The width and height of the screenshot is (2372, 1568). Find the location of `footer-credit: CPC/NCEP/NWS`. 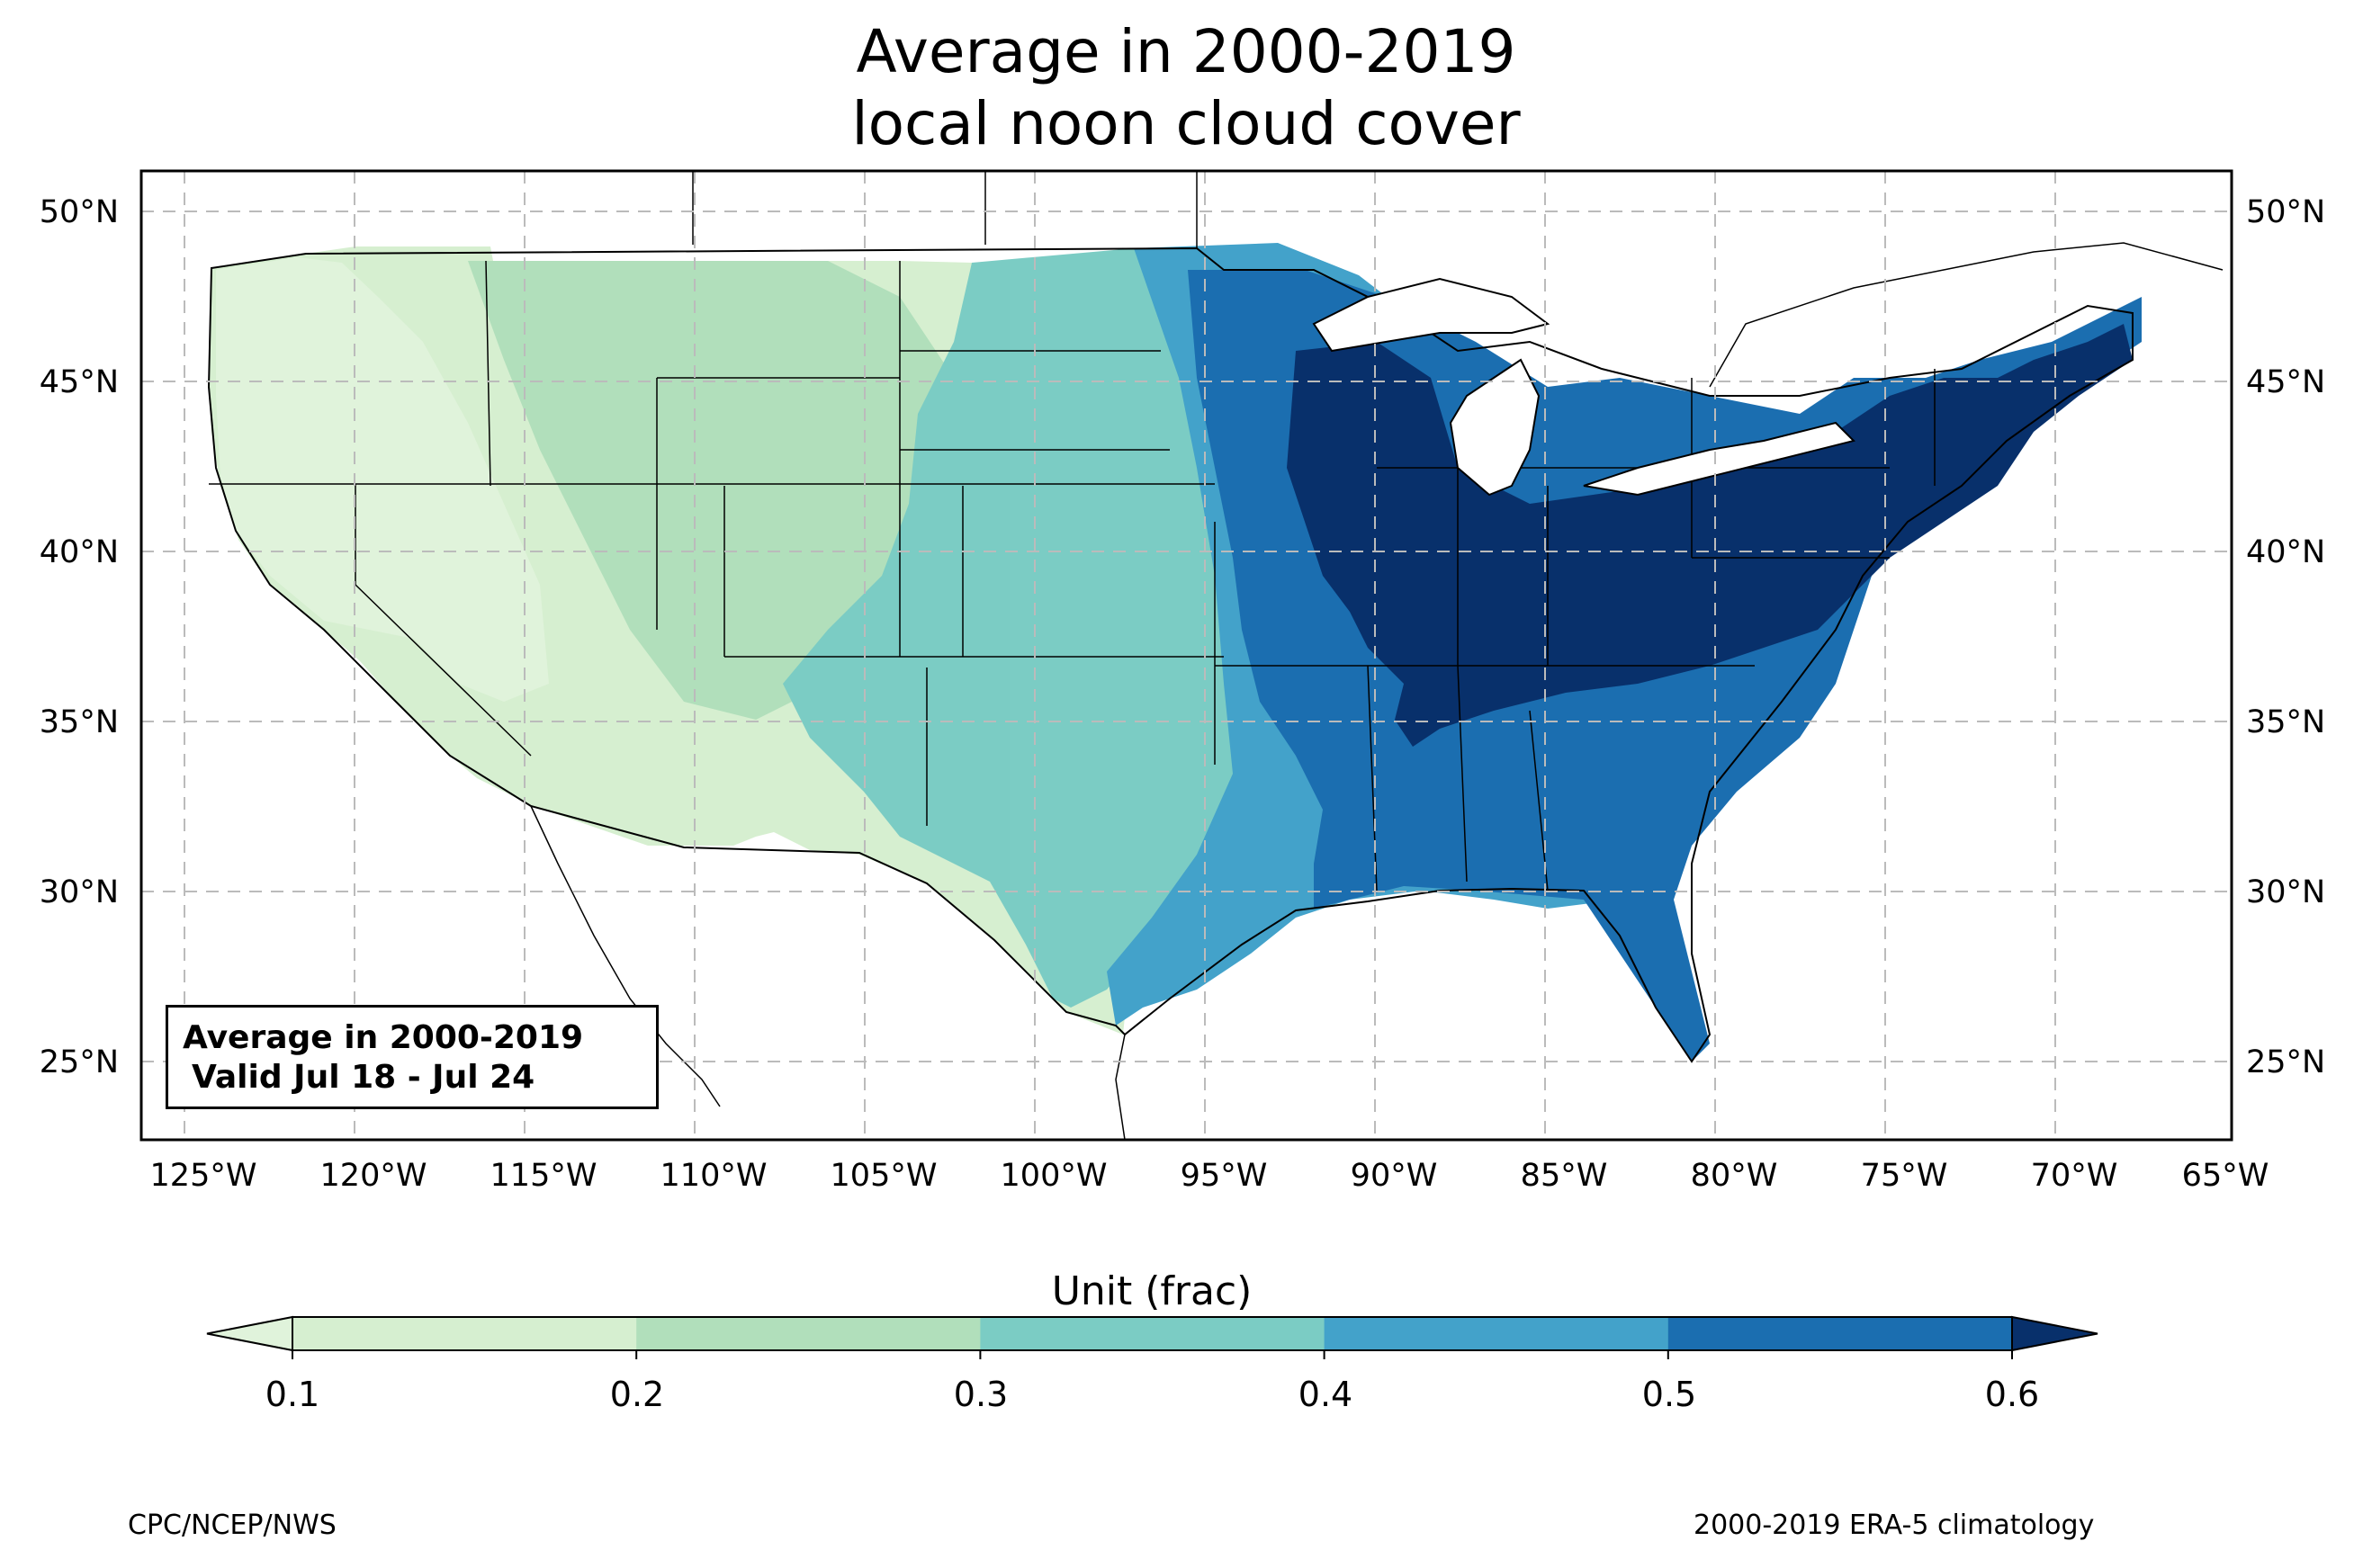

footer-credit: CPC/NCEP/NWS is located at coordinates (232, 1525).